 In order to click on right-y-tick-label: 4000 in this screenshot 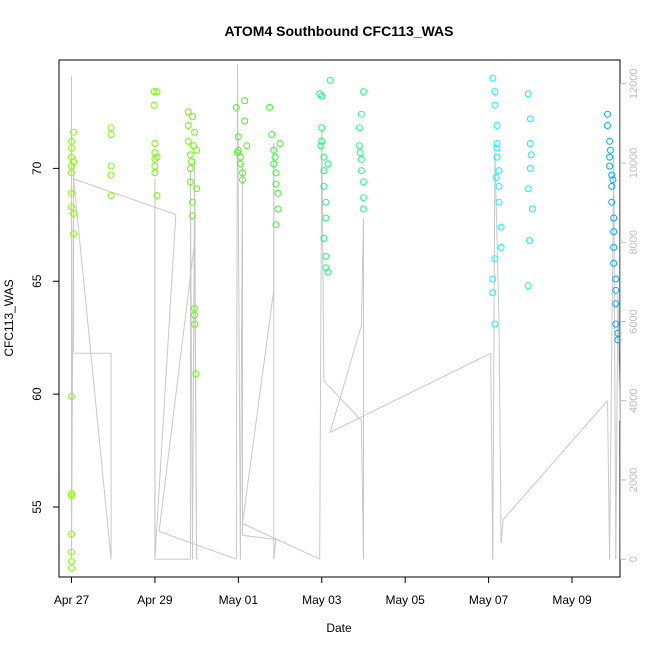, I will do `click(634, 400)`.